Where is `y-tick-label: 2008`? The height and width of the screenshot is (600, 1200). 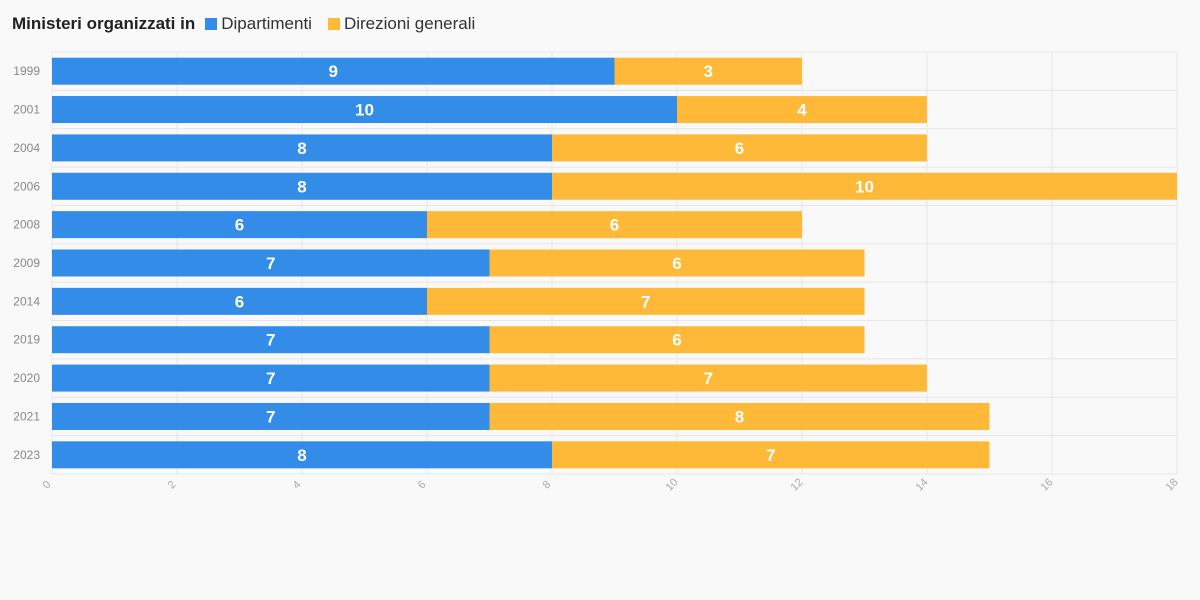
y-tick-label: 2008 is located at coordinates (26, 225).